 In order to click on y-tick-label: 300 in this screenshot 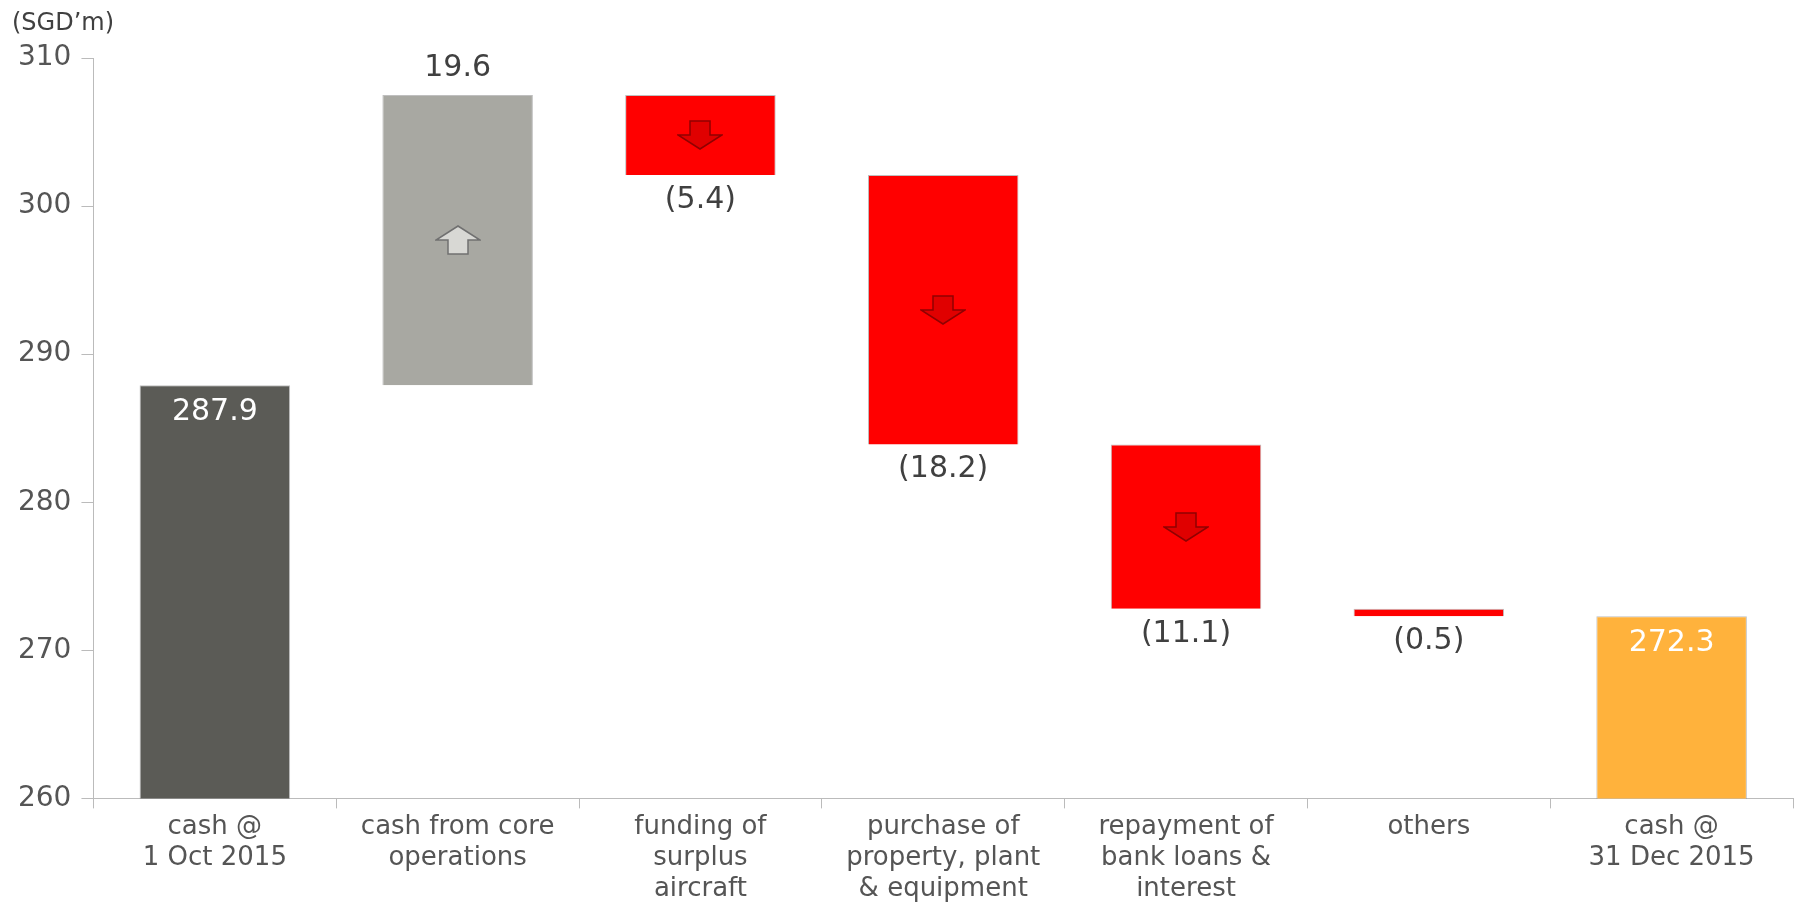, I will do `click(44, 204)`.